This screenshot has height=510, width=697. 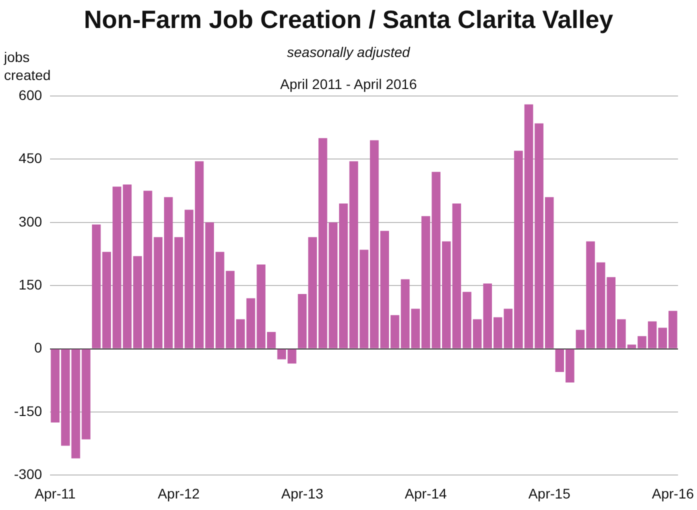 What do you see at coordinates (28, 66) in the screenshot?
I see `y-axis-title: jobs created` at bounding box center [28, 66].